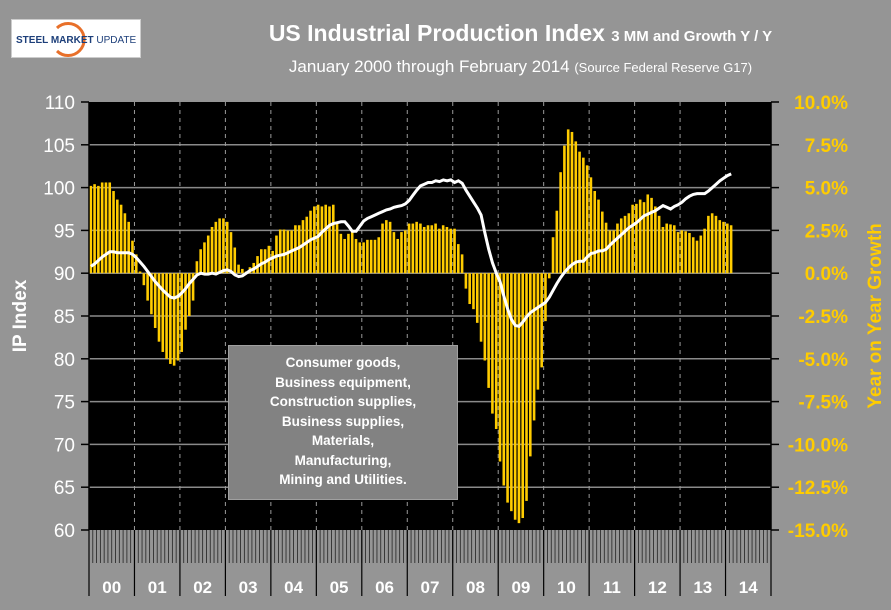 This screenshot has width=891, height=610. What do you see at coordinates (60, 103) in the screenshot?
I see `left-tick-label: 110` at bounding box center [60, 103].